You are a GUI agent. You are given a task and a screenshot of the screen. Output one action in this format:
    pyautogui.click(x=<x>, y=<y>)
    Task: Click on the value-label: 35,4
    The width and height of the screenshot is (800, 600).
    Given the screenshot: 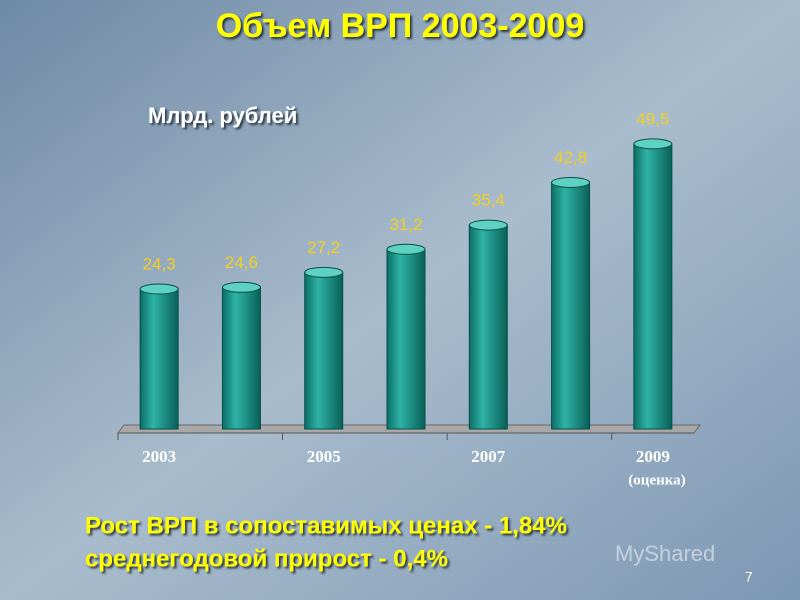 What is the action you would take?
    pyautogui.click(x=488, y=200)
    